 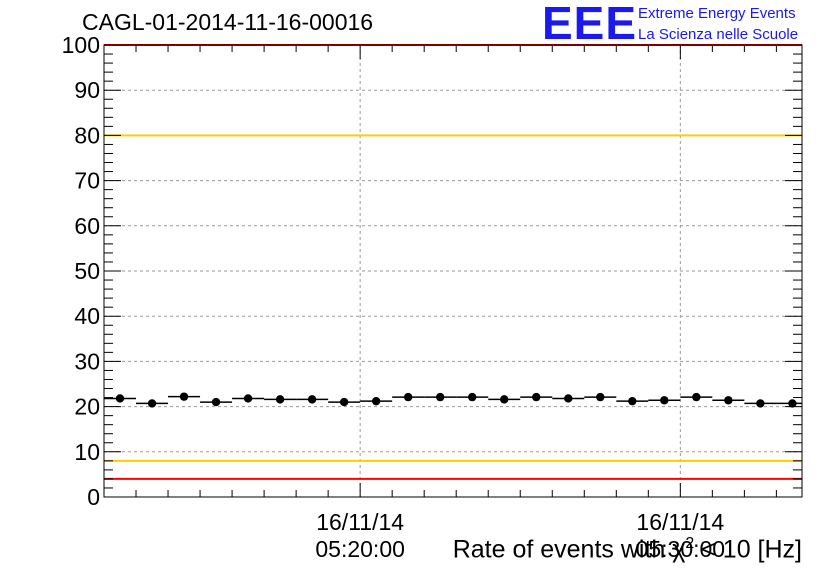 What do you see at coordinates (87, 407) in the screenshot?
I see `y-tick-label: 20` at bounding box center [87, 407].